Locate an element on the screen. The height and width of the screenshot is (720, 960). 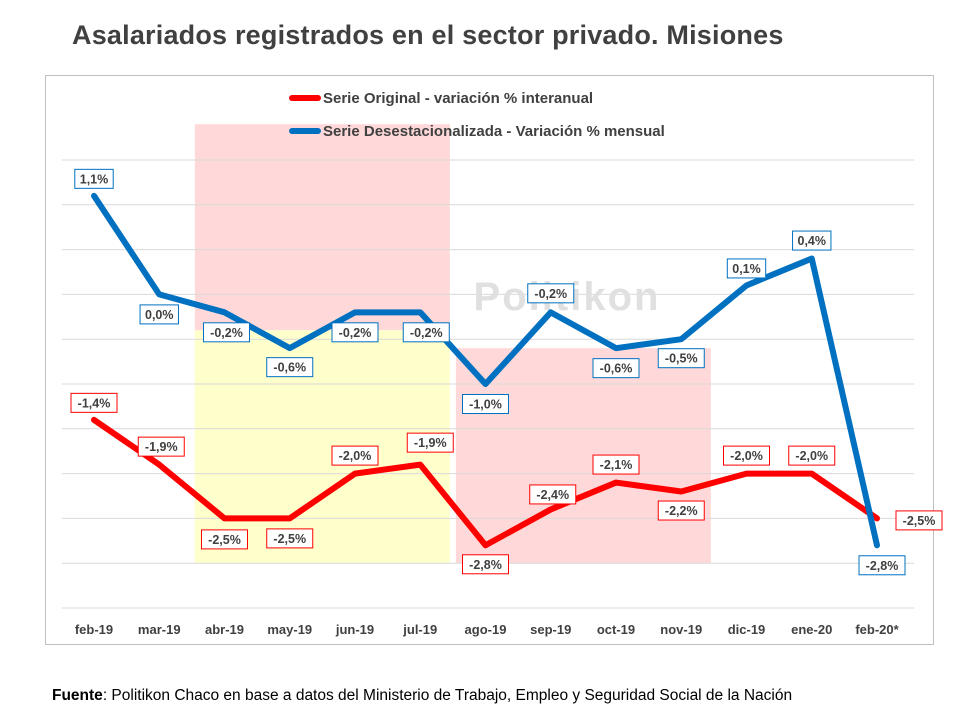
x-tick-label: ene-20 is located at coordinates (811, 629).